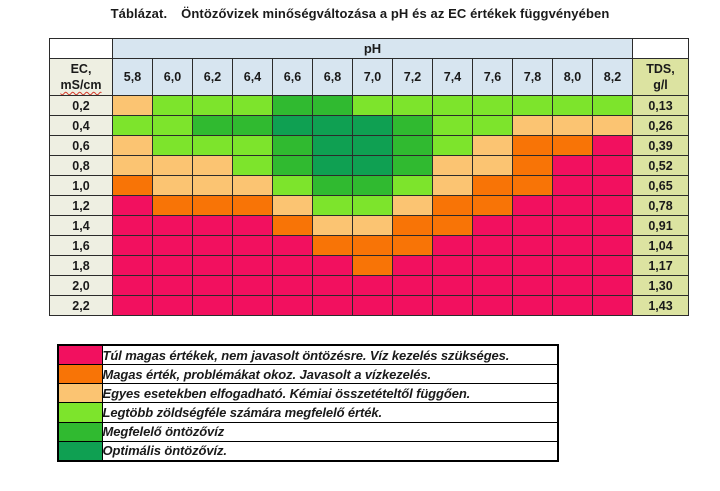 The height and width of the screenshot is (491, 720). What do you see at coordinates (660, 205) in the screenshot?
I see `tds-value: 0,78` at bounding box center [660, 205].